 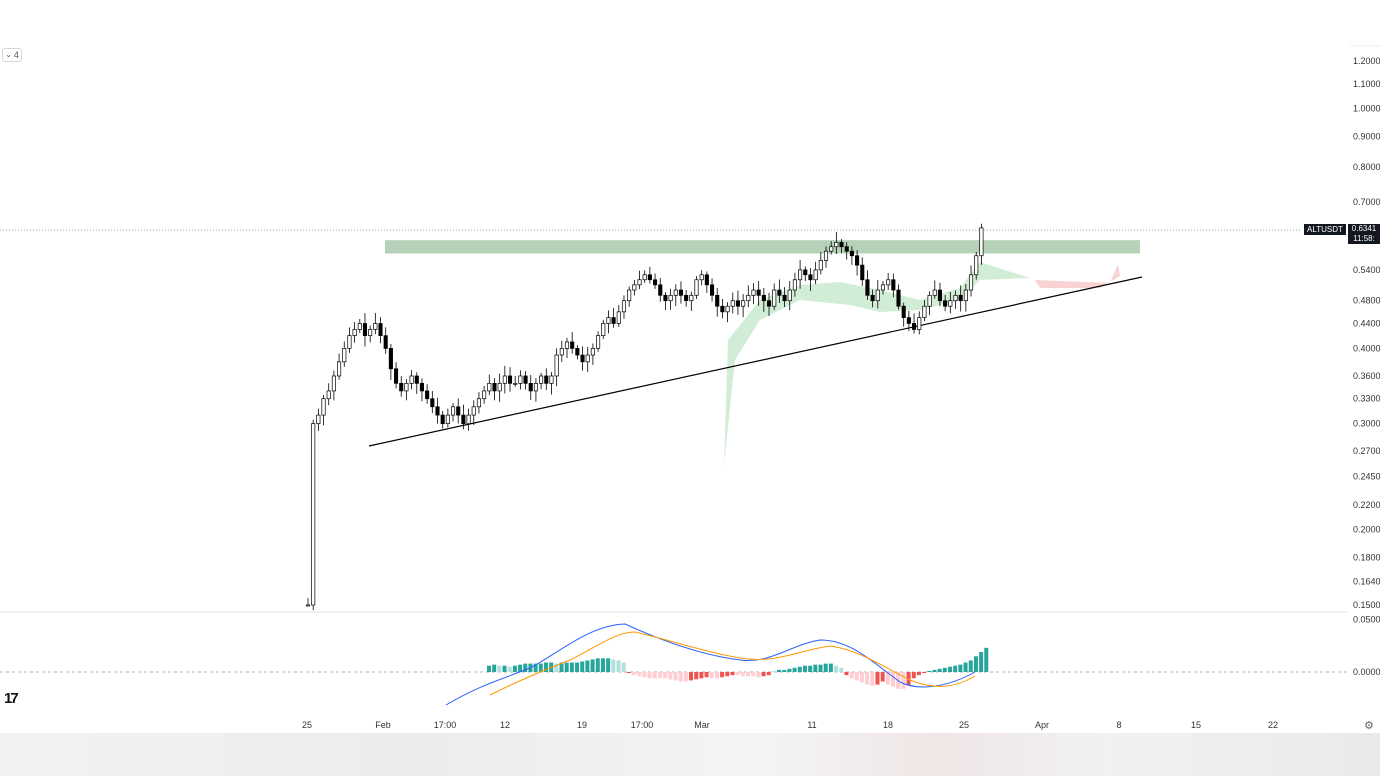 What do you see at coordinates (12, 55) in the screenshot?
I see `indicators-collapse-button: ⌄ 4` at bounding box center [12, 55].